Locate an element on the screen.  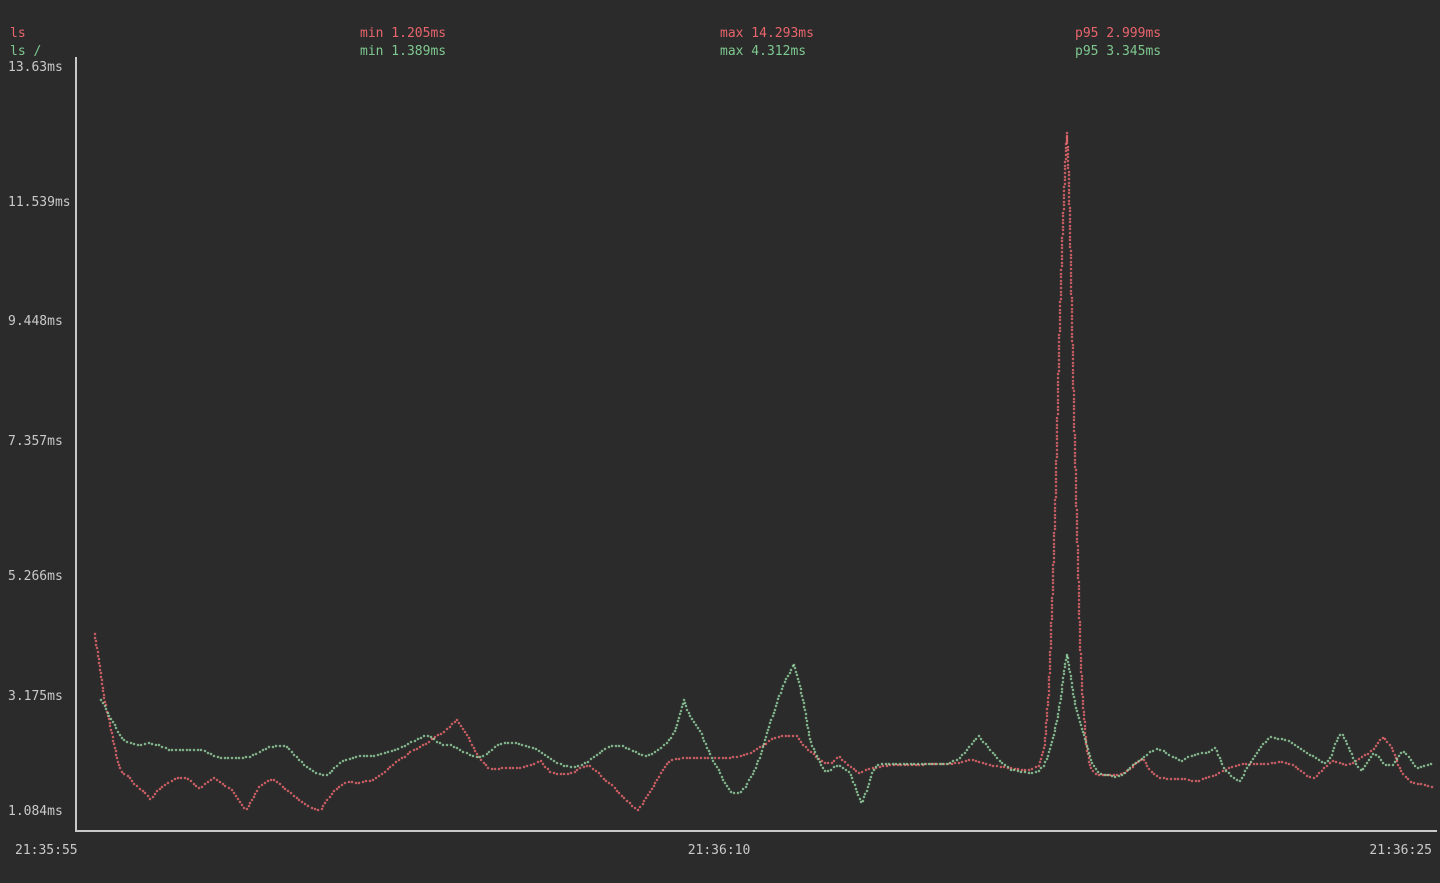
y-tick-label: 1.084ms is located at coordinates (35, 811).